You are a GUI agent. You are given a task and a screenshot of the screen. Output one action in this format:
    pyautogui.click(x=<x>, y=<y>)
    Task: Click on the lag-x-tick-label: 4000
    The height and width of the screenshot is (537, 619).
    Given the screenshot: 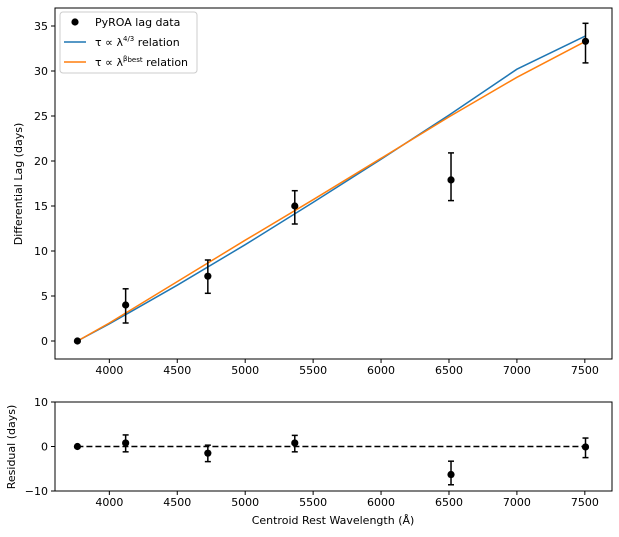 What is the action you would take?
    pyautogui.click(x=109, y=370)
    